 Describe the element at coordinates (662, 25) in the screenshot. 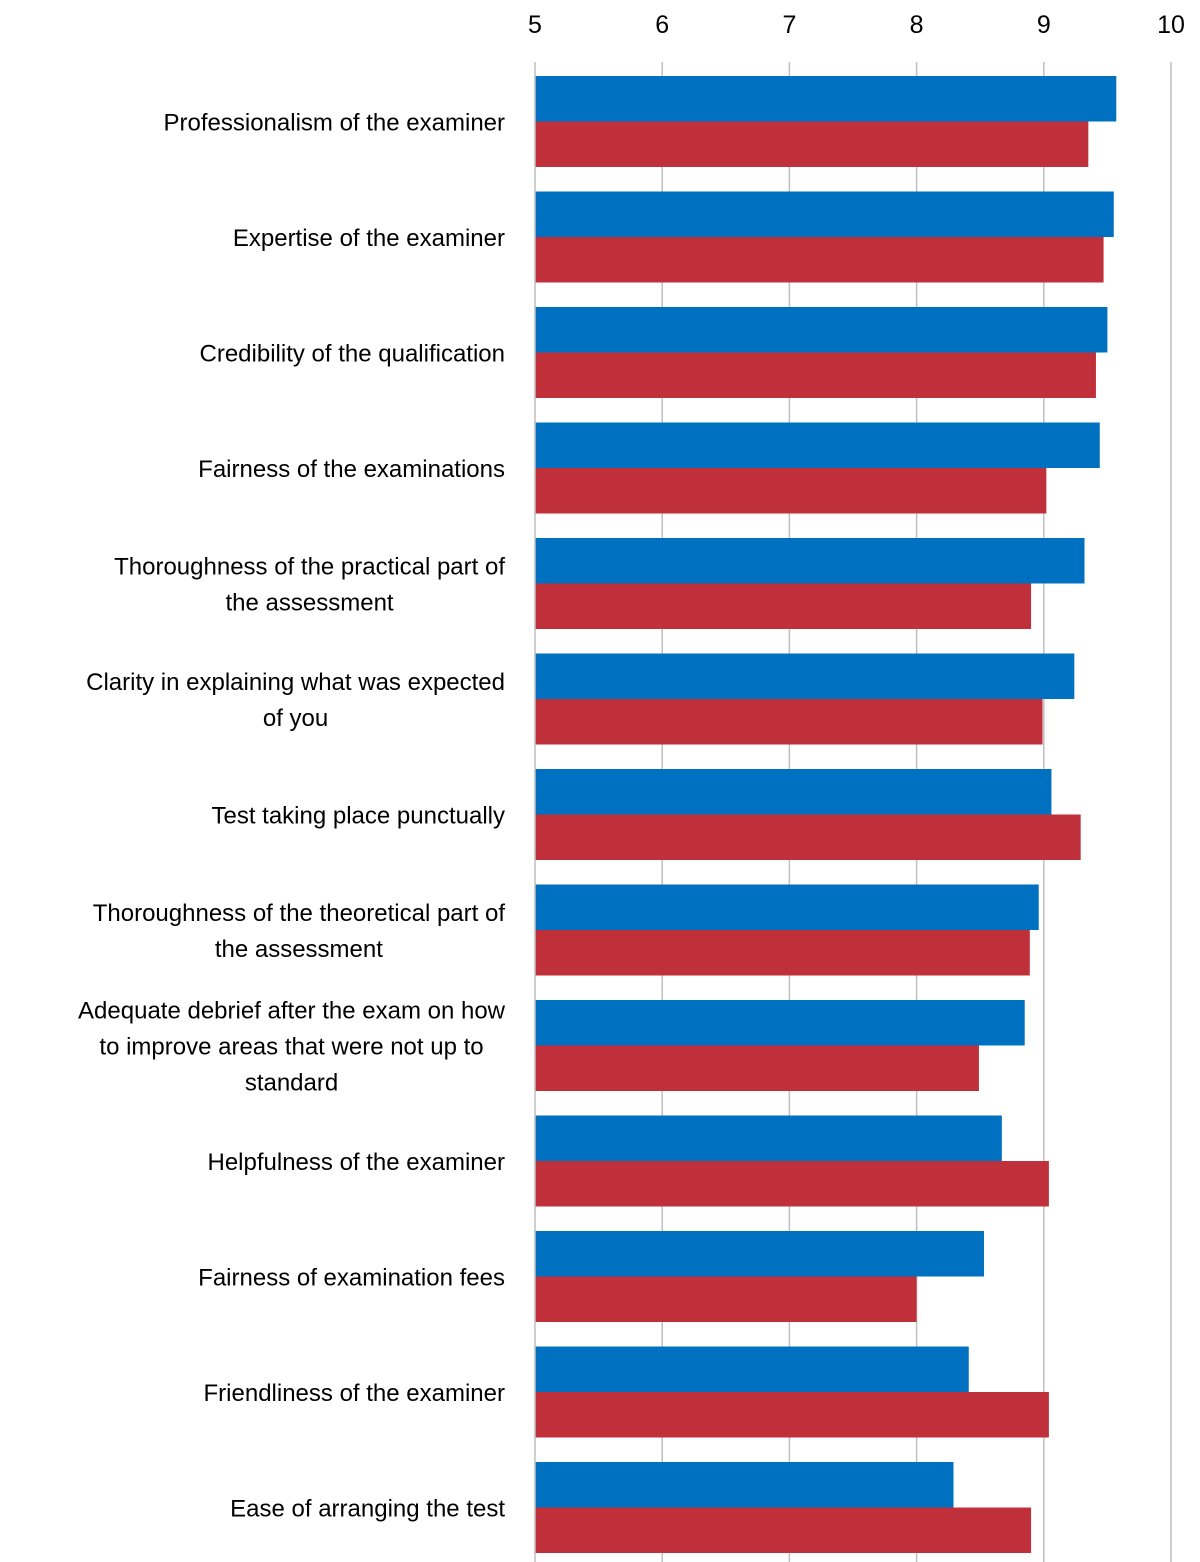

I see `tick-label-6: 6` at that location.